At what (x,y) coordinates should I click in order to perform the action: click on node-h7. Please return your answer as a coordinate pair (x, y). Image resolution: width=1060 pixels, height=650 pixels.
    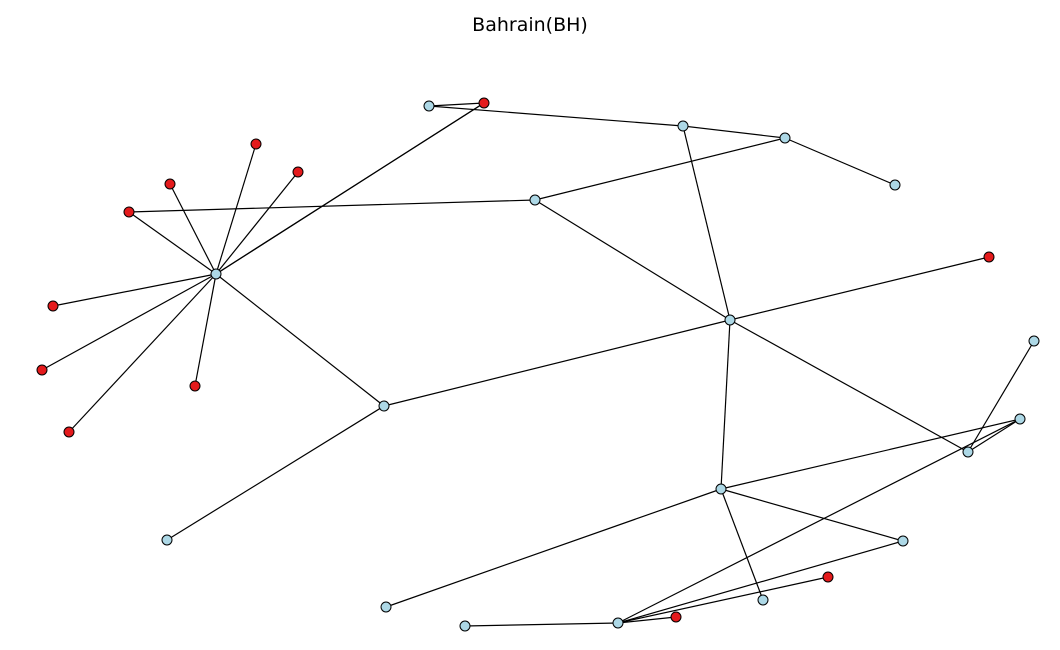
    Looking at the image, I should click on (968, 452).